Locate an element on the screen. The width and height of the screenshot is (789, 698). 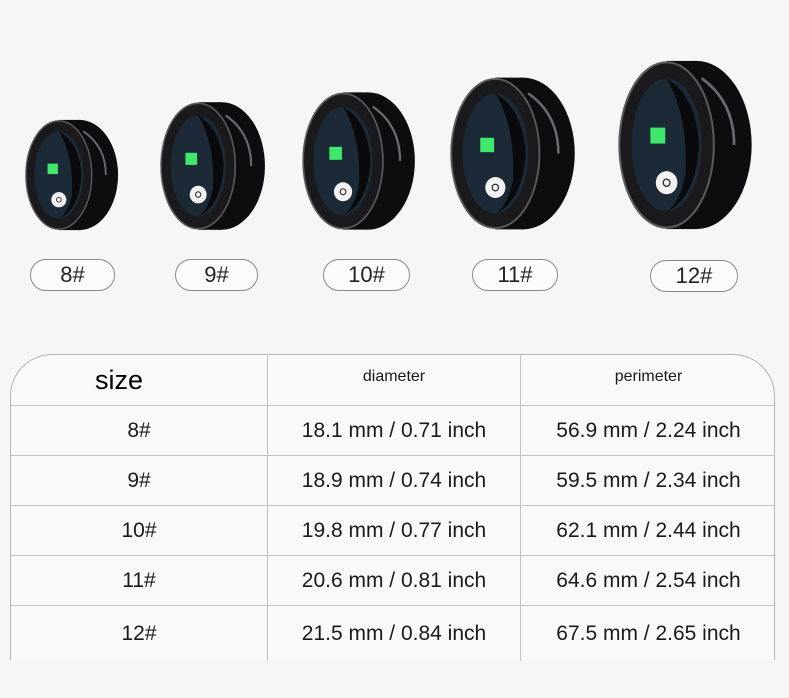
header-diameter: diameter is located at coordinates (393, 380).